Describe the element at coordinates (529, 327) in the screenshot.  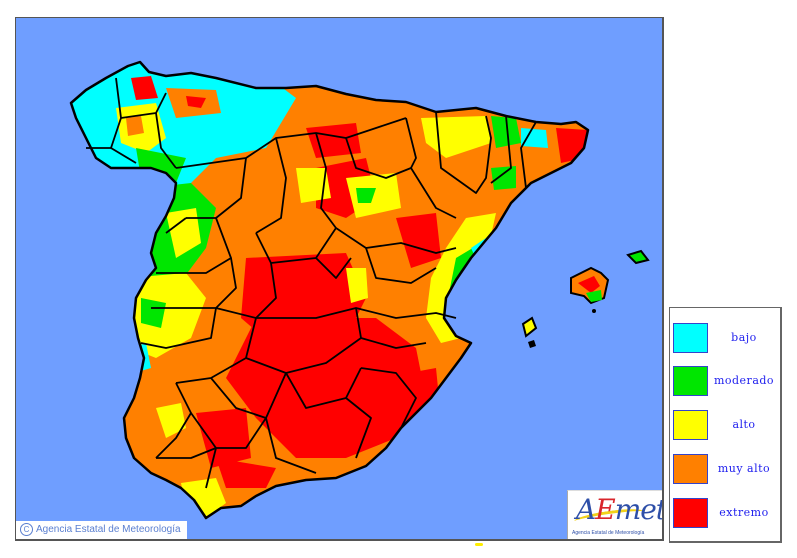
I see `island-ibiza` at that location.